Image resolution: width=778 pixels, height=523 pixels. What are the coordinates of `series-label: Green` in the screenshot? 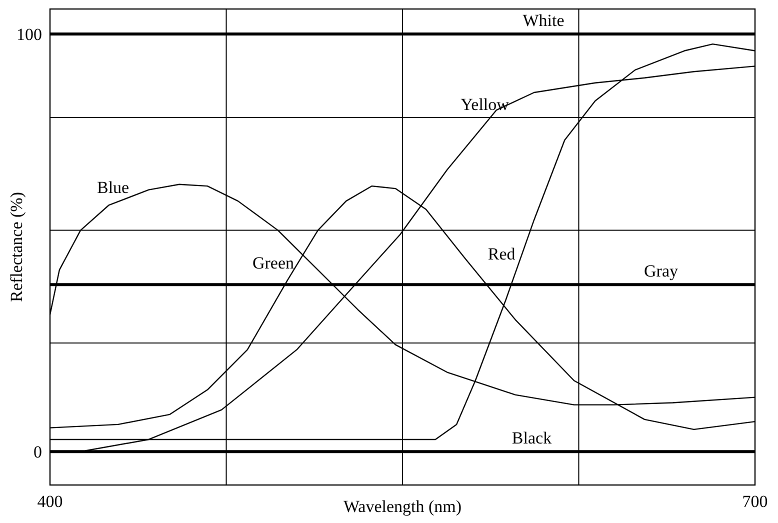 It's located at (273, 262).